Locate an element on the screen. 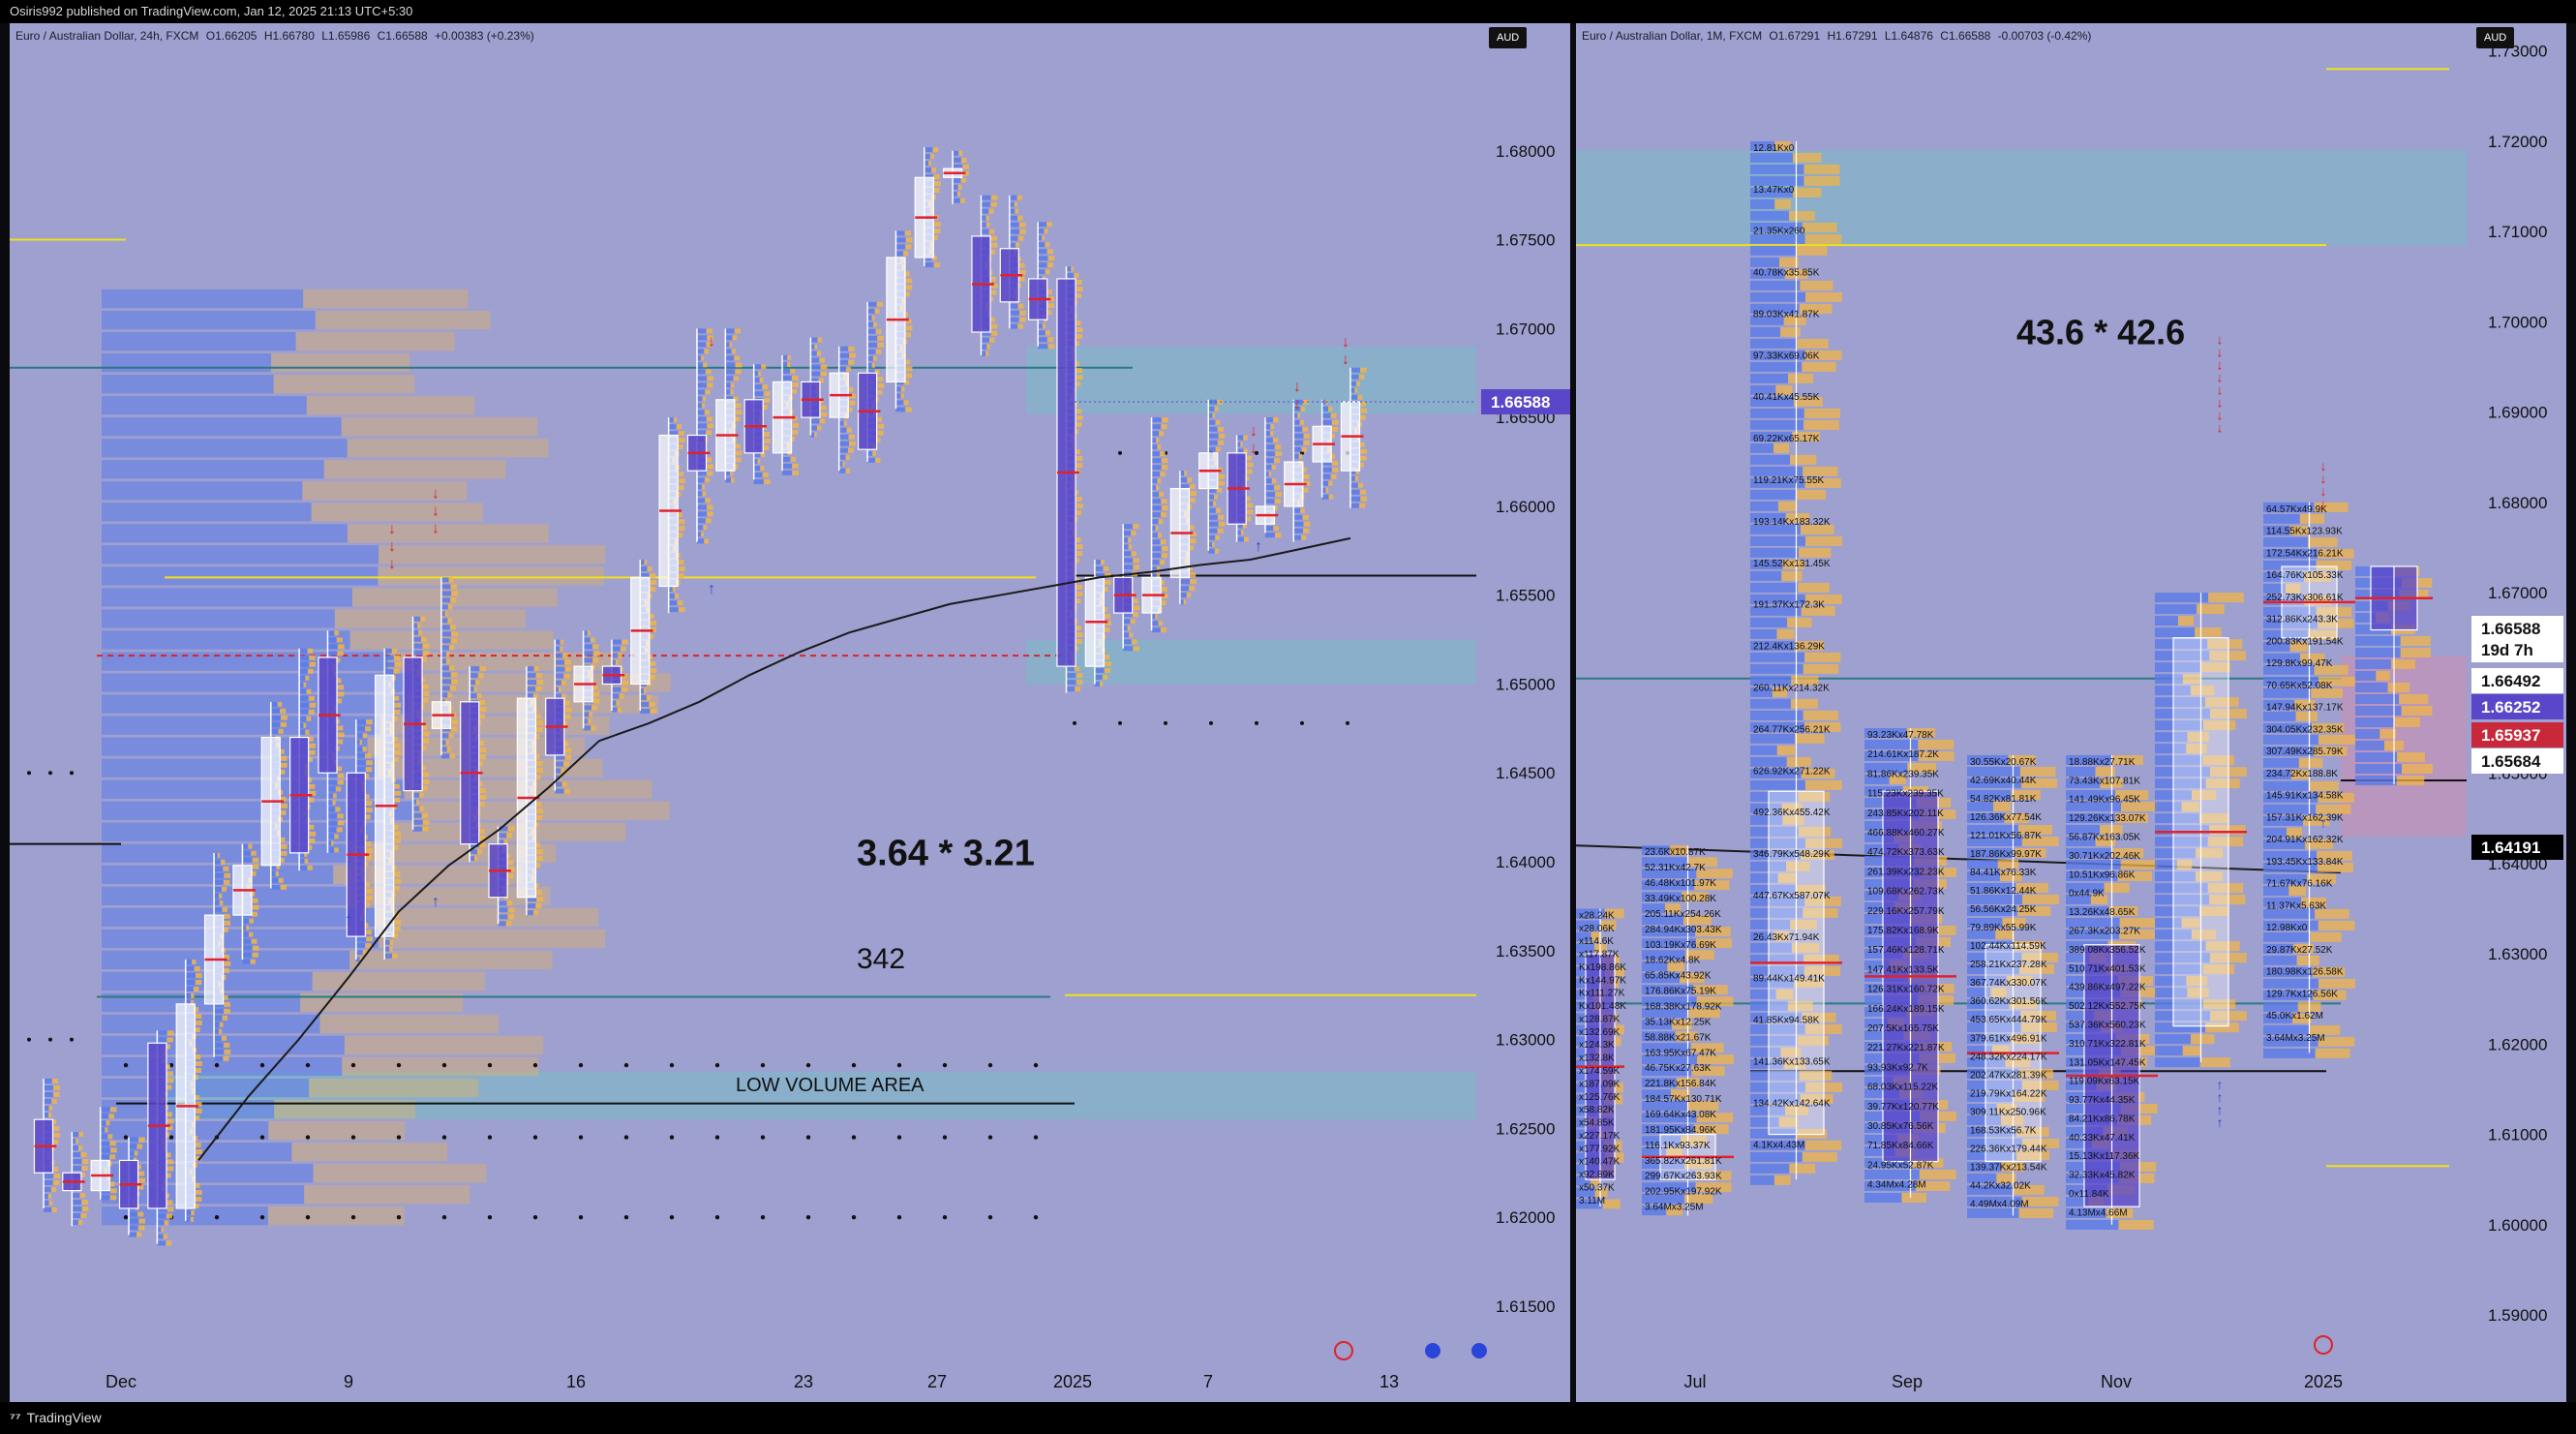  left-profile-bar-orange is located at coordinates (369, 1152).